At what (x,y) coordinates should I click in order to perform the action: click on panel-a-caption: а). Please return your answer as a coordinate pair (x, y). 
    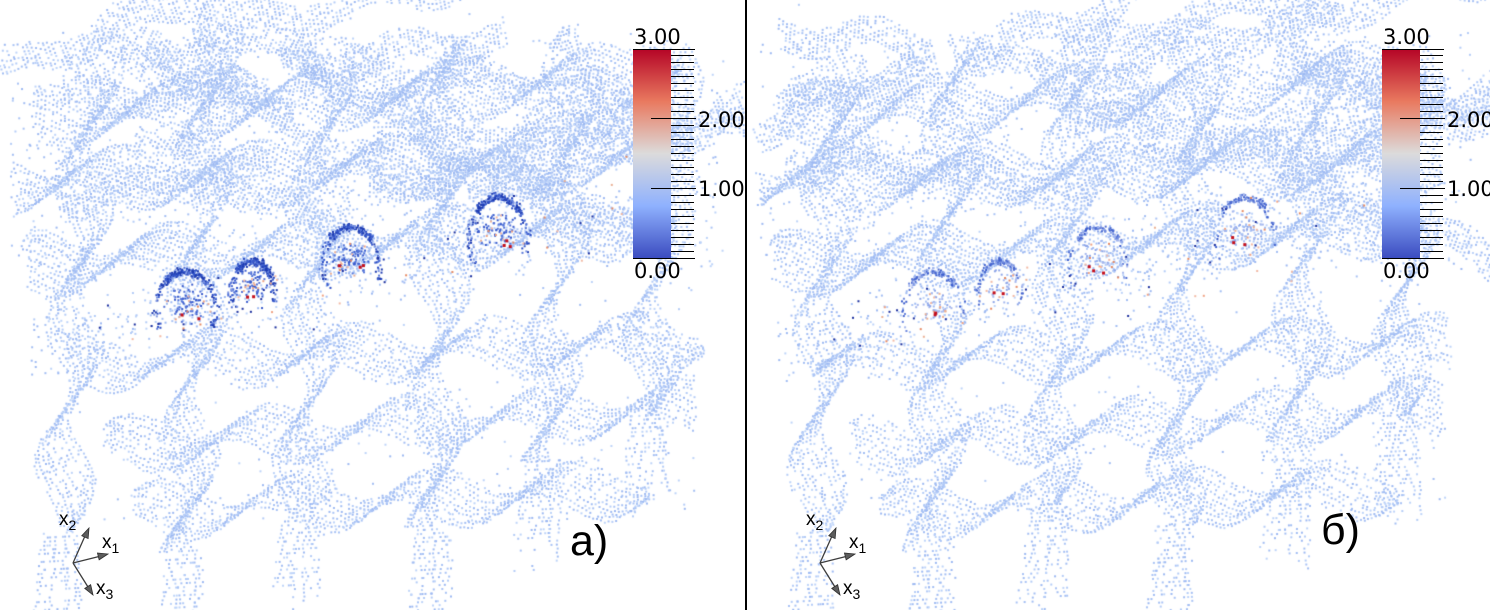
    Looking at the image, I should click on (589, 541).